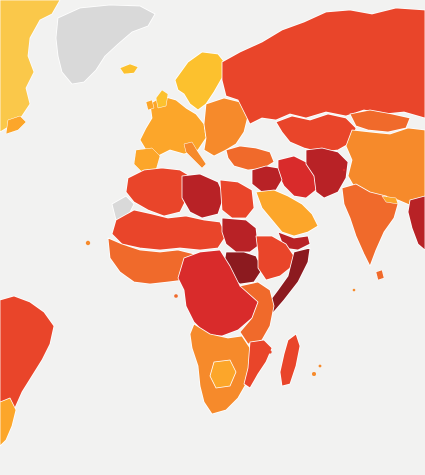 The height and width of the screenshot is (475, 425). Describe the element at coordinates (390, 200) in the screenshot. I see `nepal` at that location.